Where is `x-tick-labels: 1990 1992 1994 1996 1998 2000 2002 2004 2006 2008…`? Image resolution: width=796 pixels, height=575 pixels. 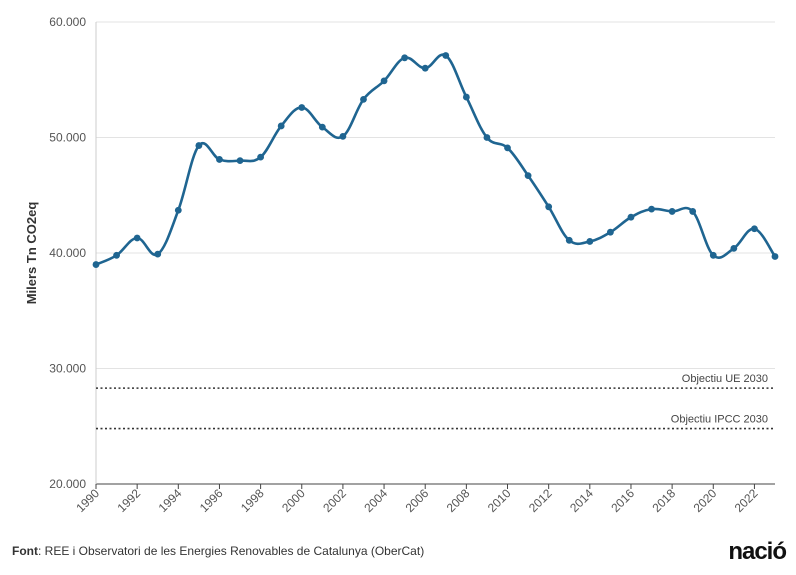
x-tick-labels: 1990 1992 1994 1996 1998 2000 2002 2004 2006 2008… is located at coordinates (417, 499).